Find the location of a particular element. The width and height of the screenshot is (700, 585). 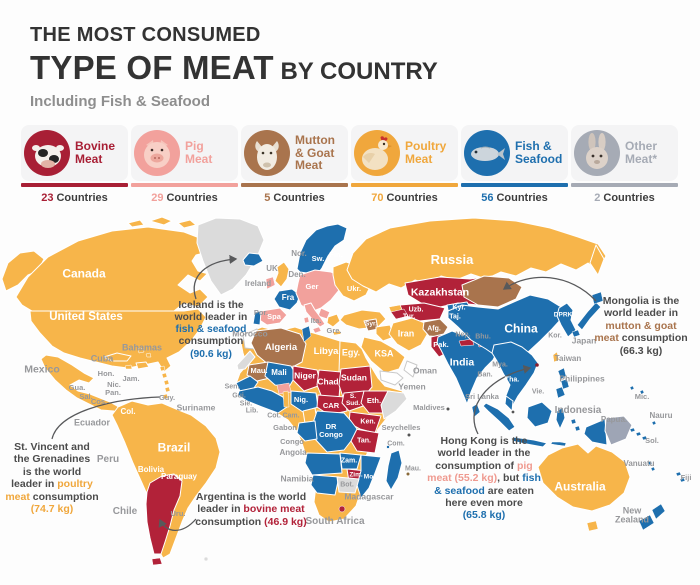

region-guinea-coast is located at coordinates (262, 400).